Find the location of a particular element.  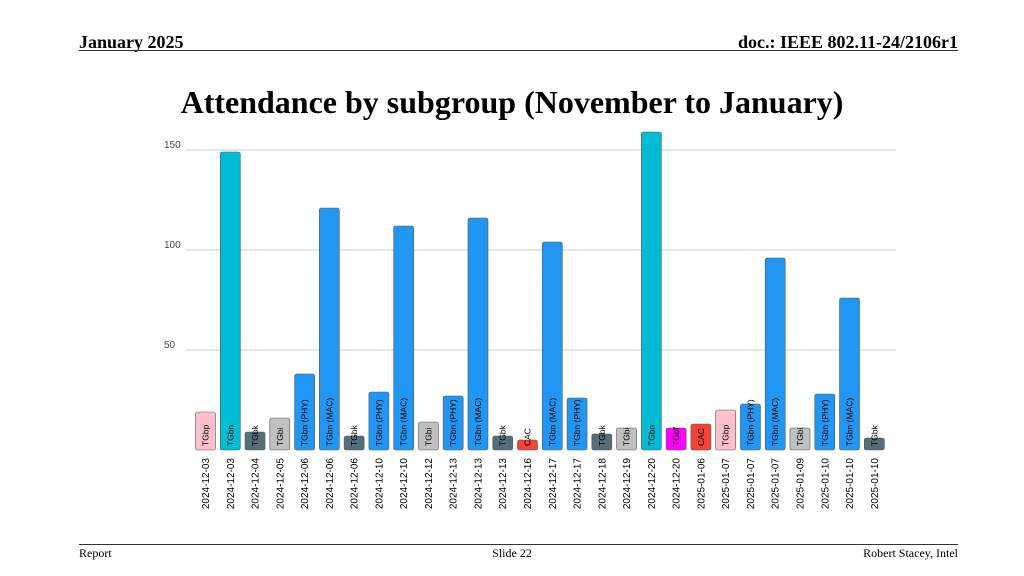

y-tick-label: 150 is located at coordinates (172, 145).